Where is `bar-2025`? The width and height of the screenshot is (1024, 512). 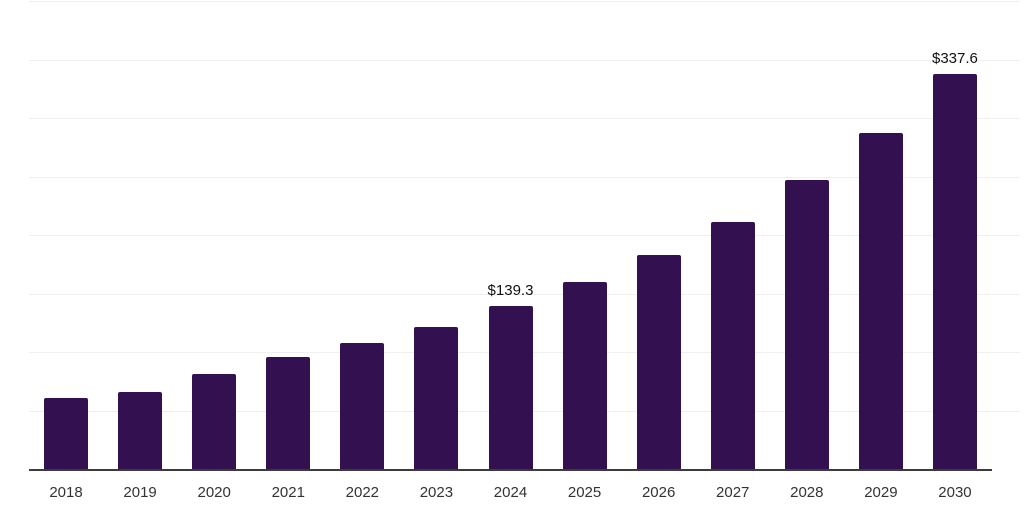 bar-2025 is located at coordinates (584, 375).